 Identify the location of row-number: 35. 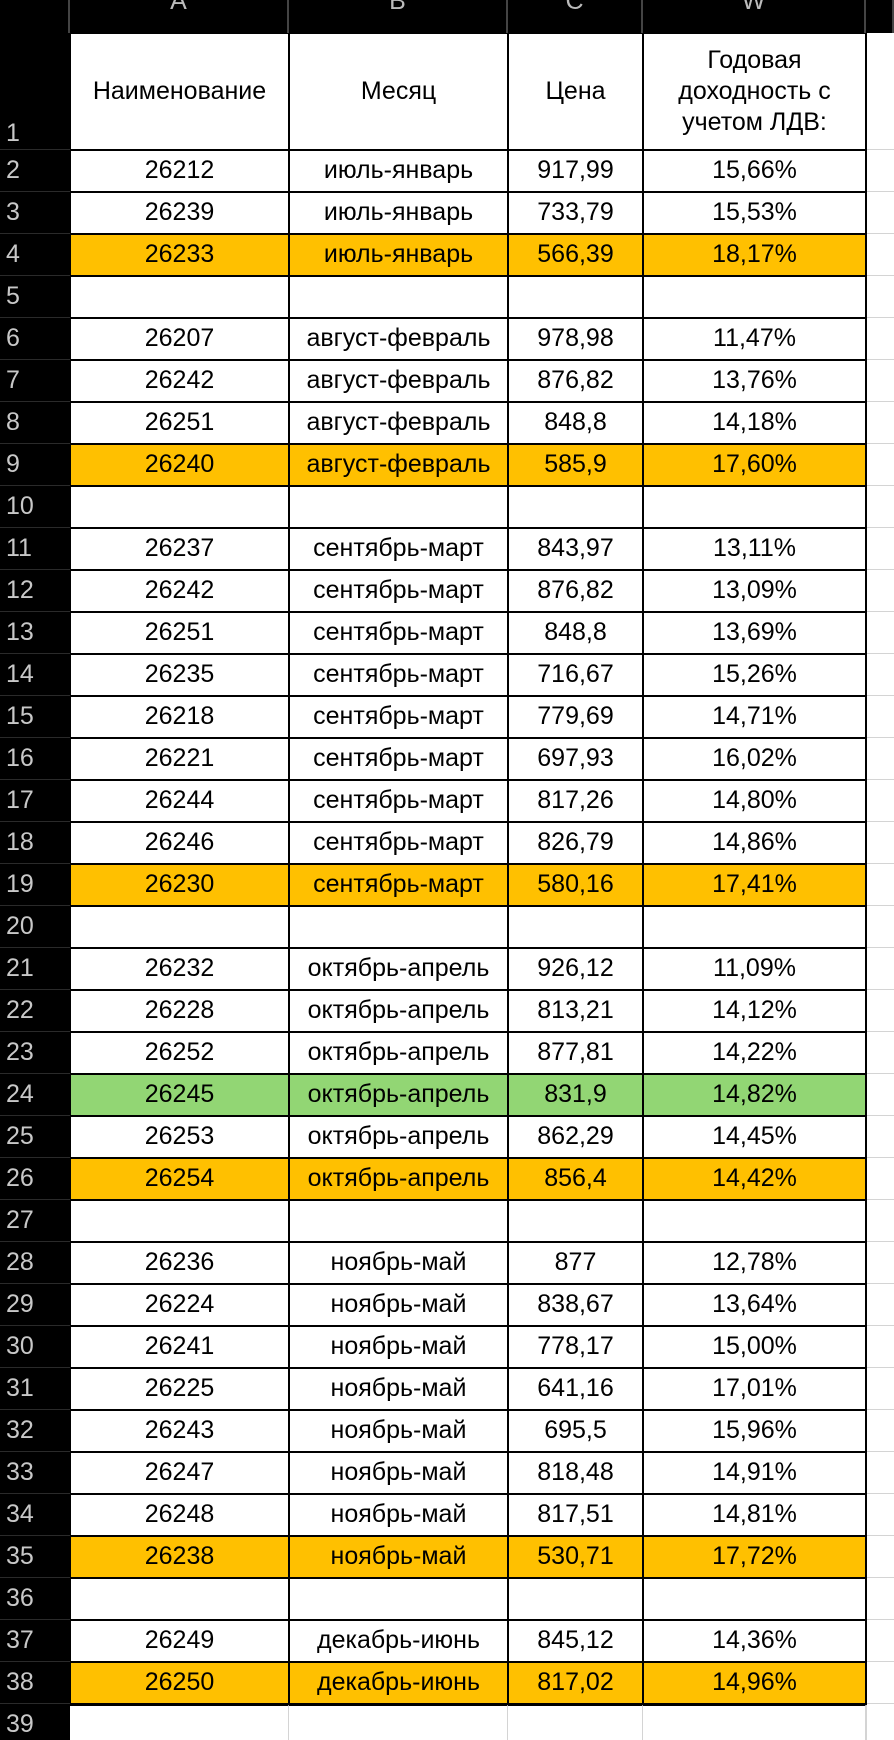
(35, 1557).